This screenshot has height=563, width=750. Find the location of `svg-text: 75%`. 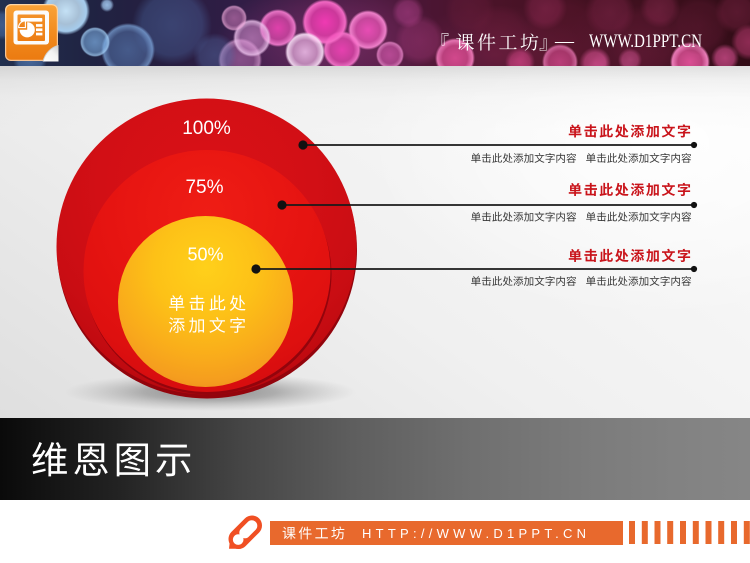

svg-text: 75% is located at coordinates (204, 187).